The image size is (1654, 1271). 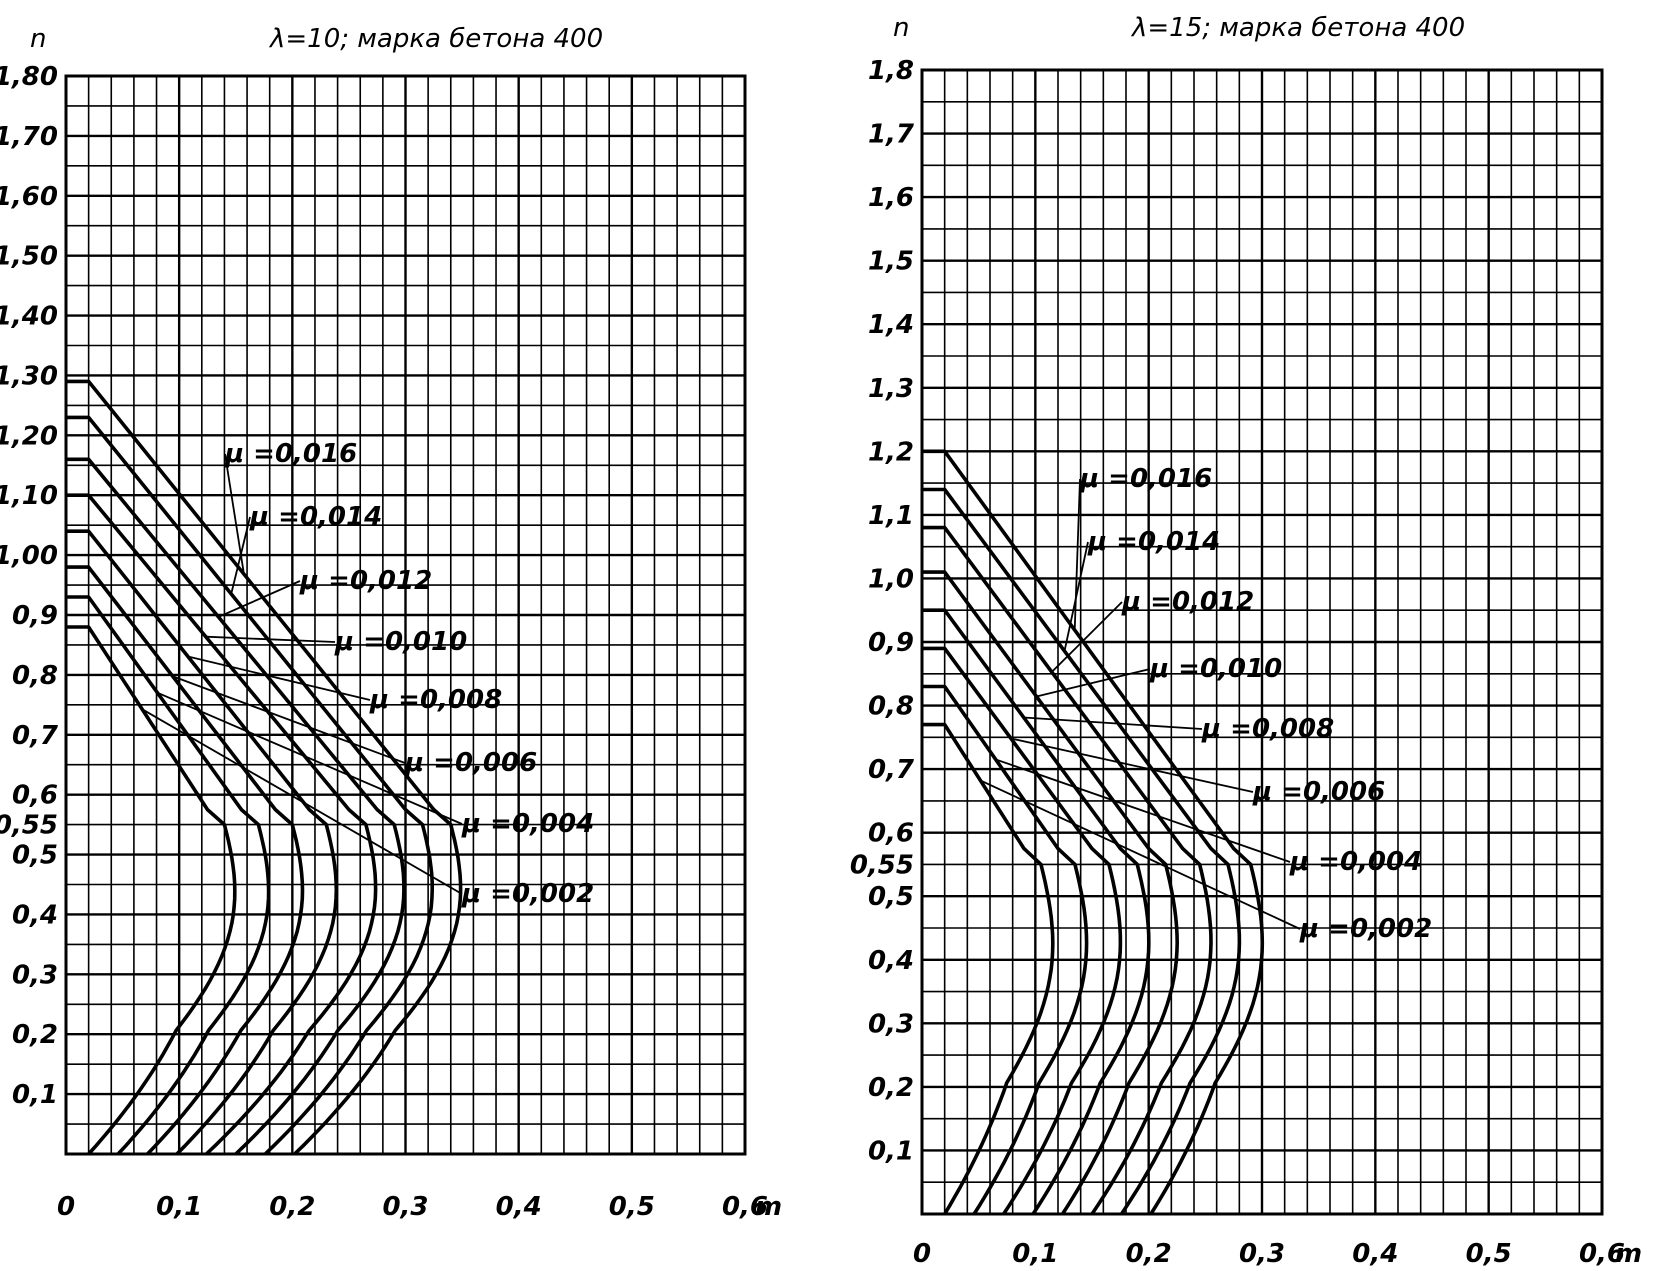 What do you see at coordinates (29, 496) in the screenshot?
I see `y-tick-label: 1,10` at bounding box center [29, 496].